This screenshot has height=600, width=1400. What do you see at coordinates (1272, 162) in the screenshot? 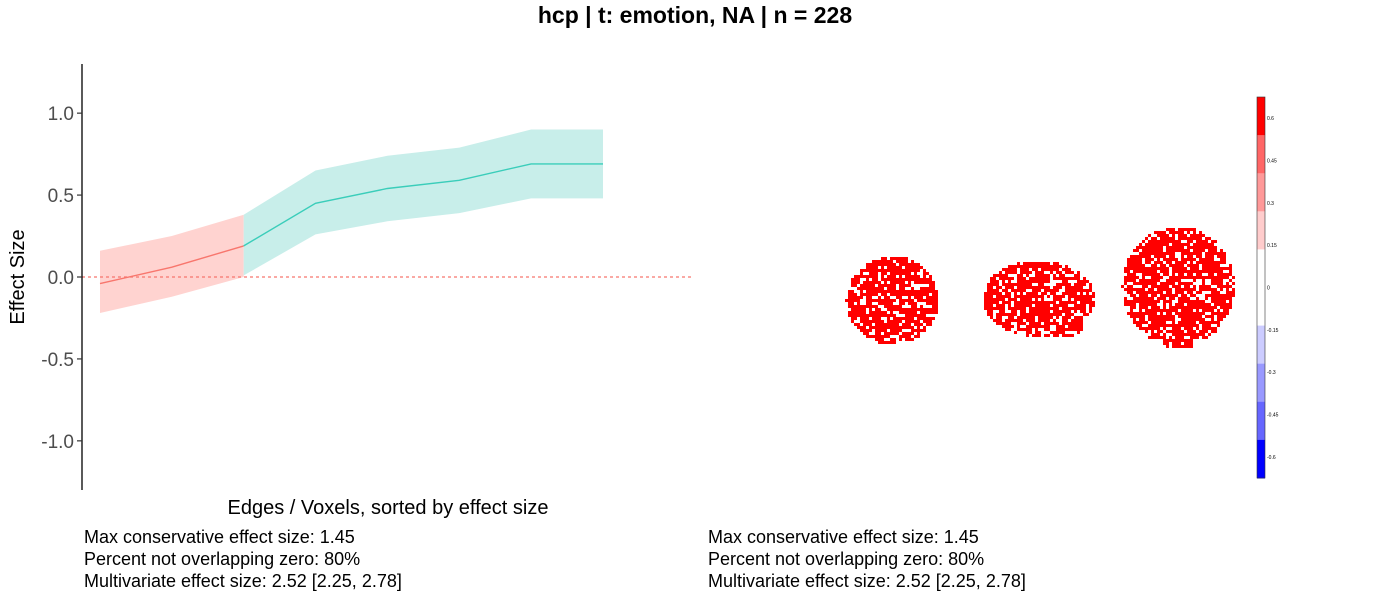
I see `colorbar-label: 0.45` at bounding box center [1272, 162].